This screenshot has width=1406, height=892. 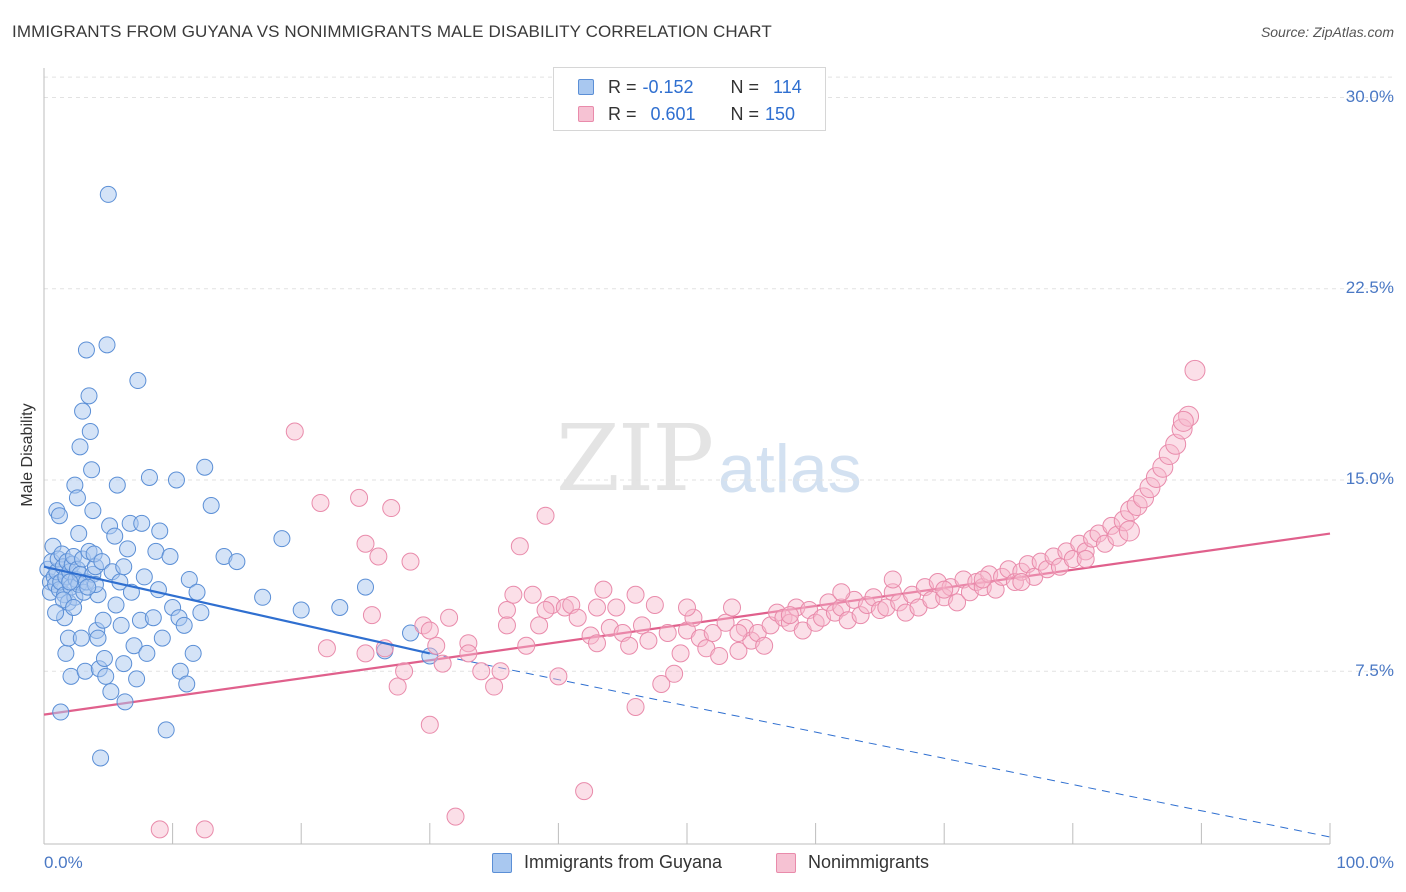 I want to click on correlation-legend: R = -0.152 N = 114 R = 0.601 N = 150, so click(x=689, y=99).